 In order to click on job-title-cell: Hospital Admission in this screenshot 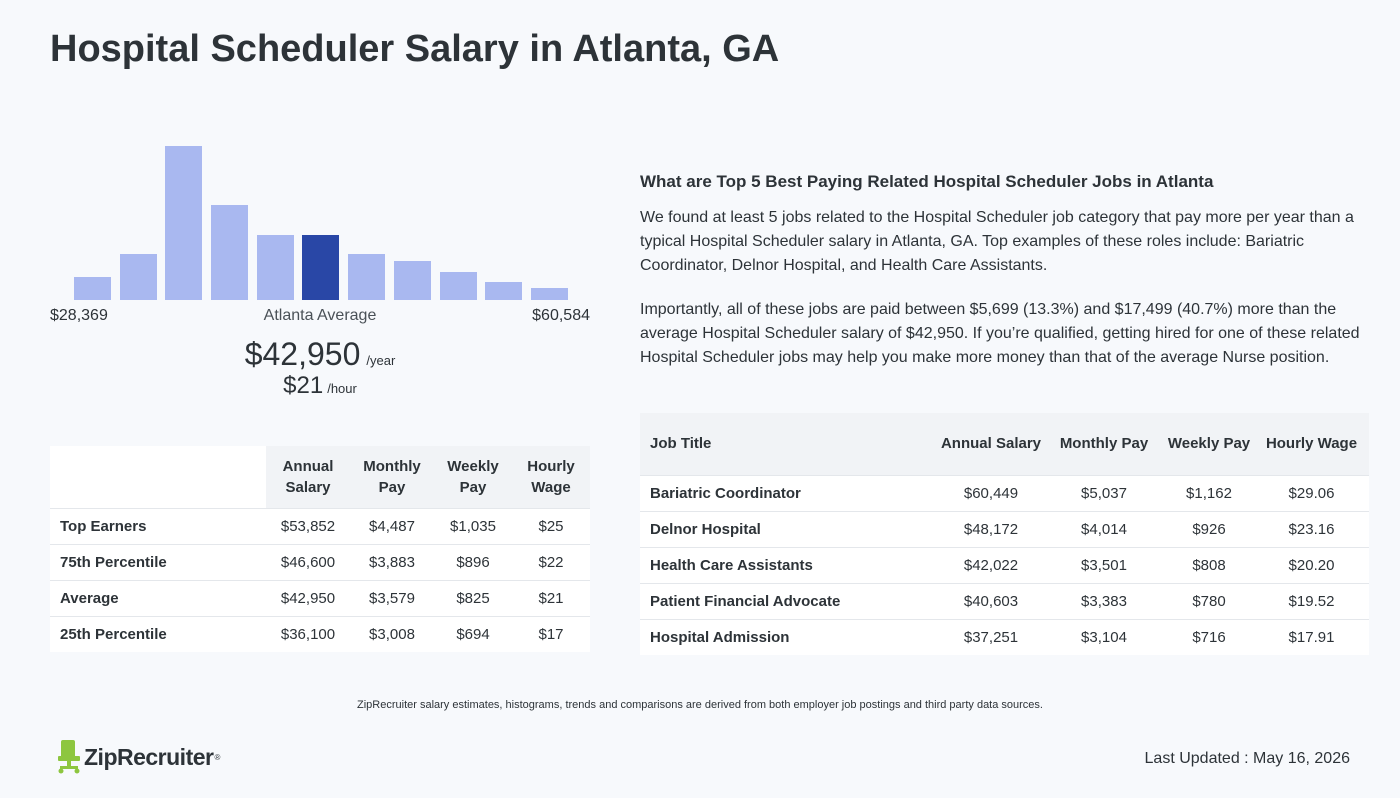, I will do `click(789, 636)`.